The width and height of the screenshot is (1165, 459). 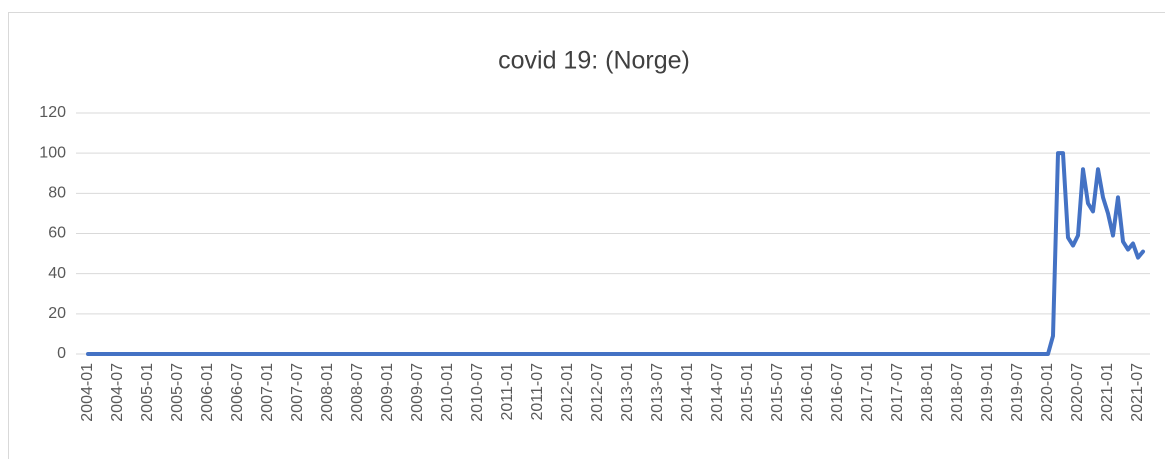 I want to click on x-tick-label: 2014-07, so click(x=717, y=392).